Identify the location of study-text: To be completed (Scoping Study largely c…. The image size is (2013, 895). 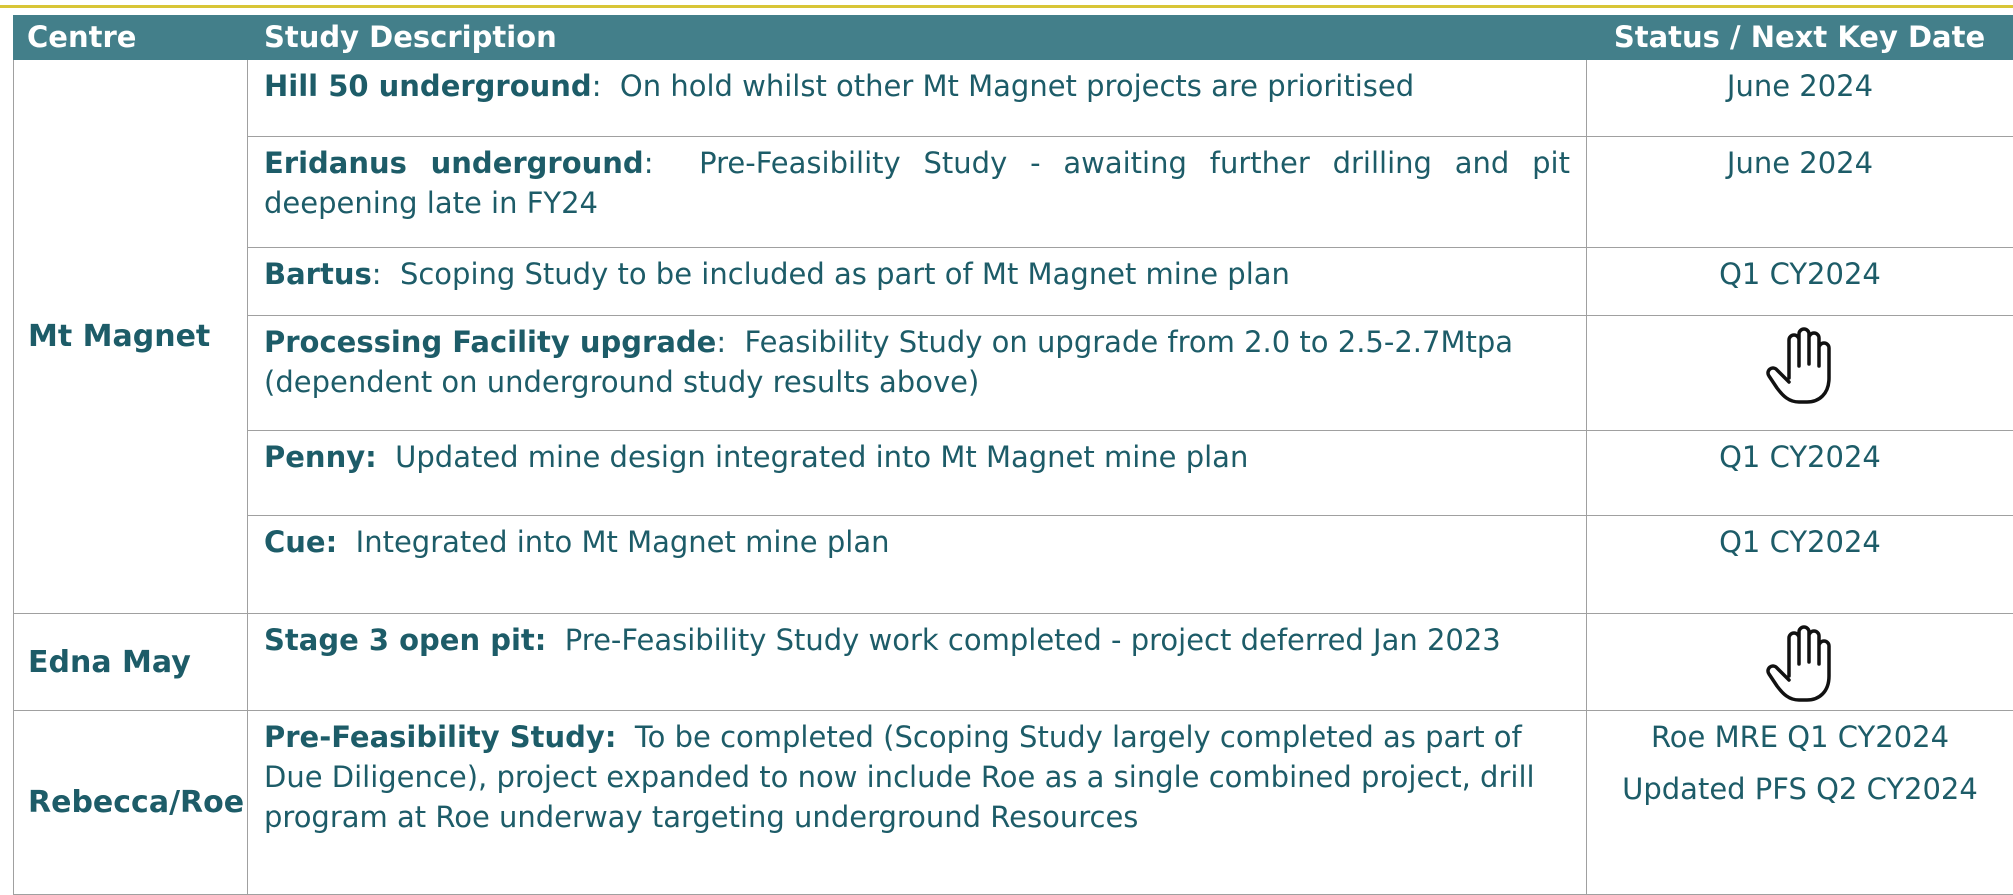
(904, 777).